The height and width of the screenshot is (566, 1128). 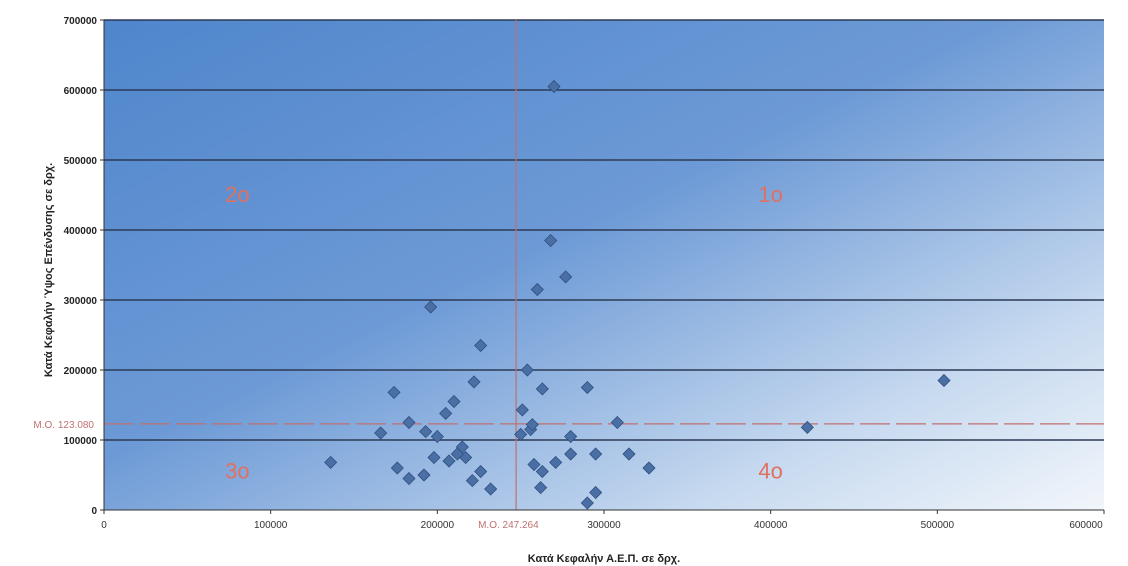 I want to click on quadrant-label: 2ο, so click(x=237, y=194).